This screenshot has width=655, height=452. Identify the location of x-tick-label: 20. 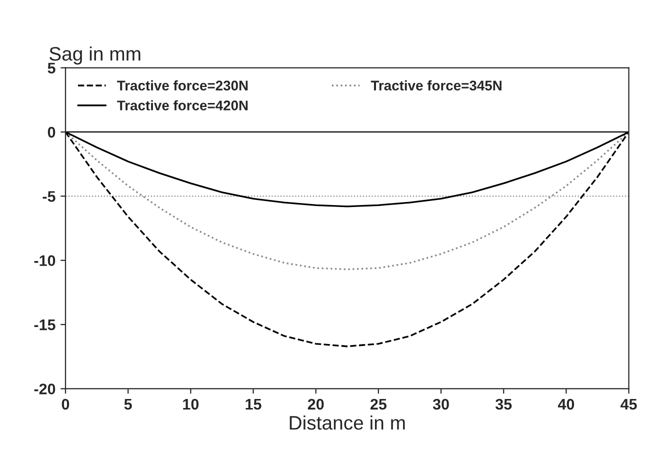
(316, 404).